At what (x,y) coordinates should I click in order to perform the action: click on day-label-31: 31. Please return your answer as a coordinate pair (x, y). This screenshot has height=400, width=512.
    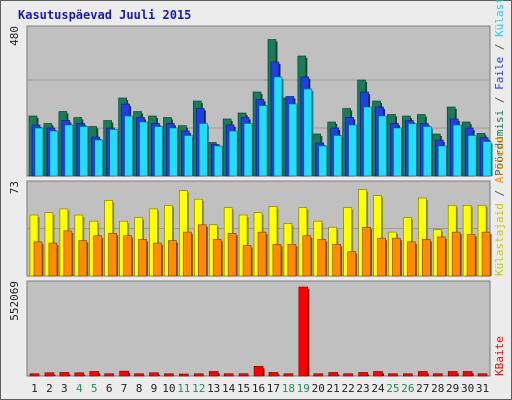
    Looking at the image, I should click on (482, 388).